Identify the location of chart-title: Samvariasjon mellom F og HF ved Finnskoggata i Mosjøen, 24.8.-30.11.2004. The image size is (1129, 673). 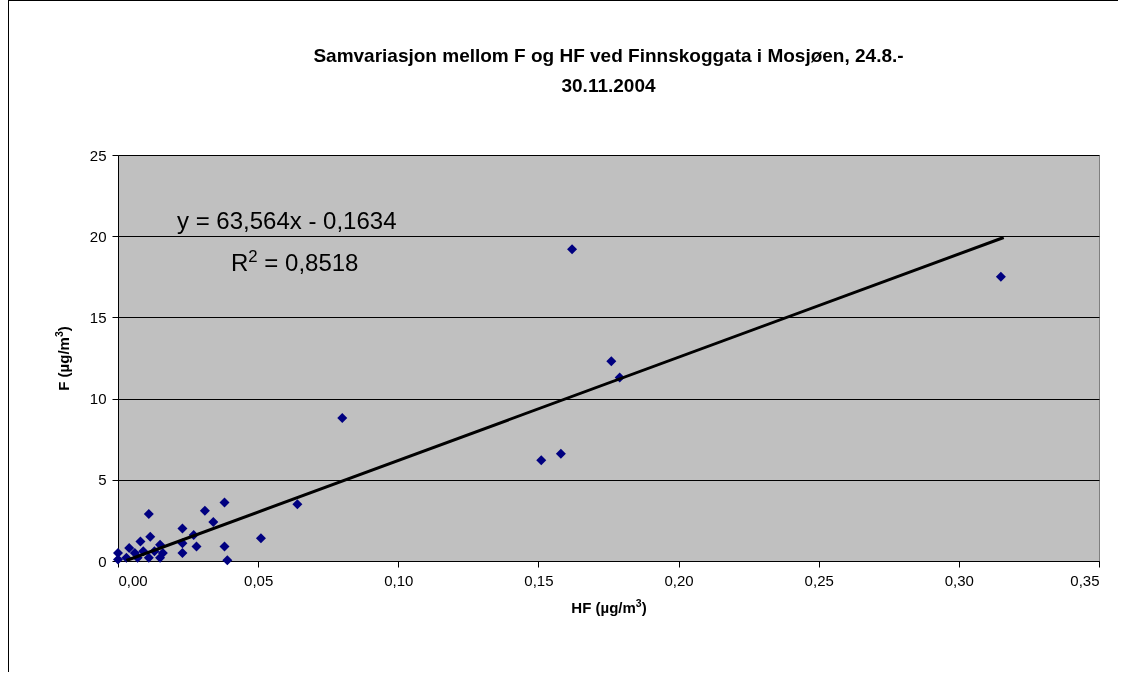
(608, 70).